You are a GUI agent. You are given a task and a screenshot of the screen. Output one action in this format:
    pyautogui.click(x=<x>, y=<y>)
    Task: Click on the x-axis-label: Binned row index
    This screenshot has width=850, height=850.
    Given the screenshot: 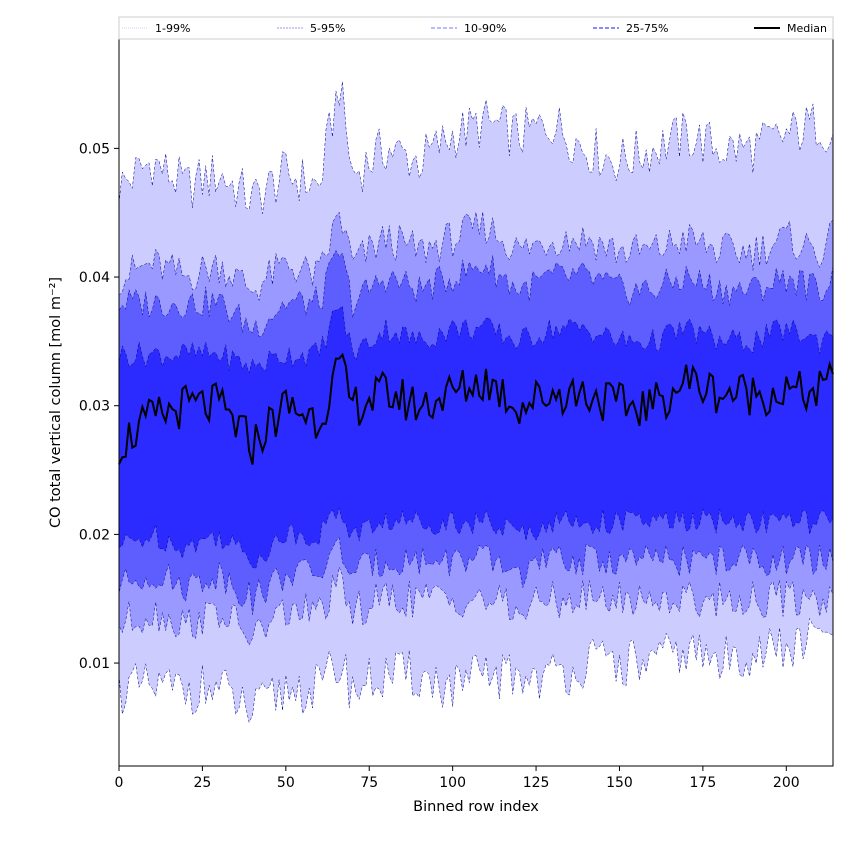 What is the action you would take?
    pyautogui.click(x=476, y=807)
    